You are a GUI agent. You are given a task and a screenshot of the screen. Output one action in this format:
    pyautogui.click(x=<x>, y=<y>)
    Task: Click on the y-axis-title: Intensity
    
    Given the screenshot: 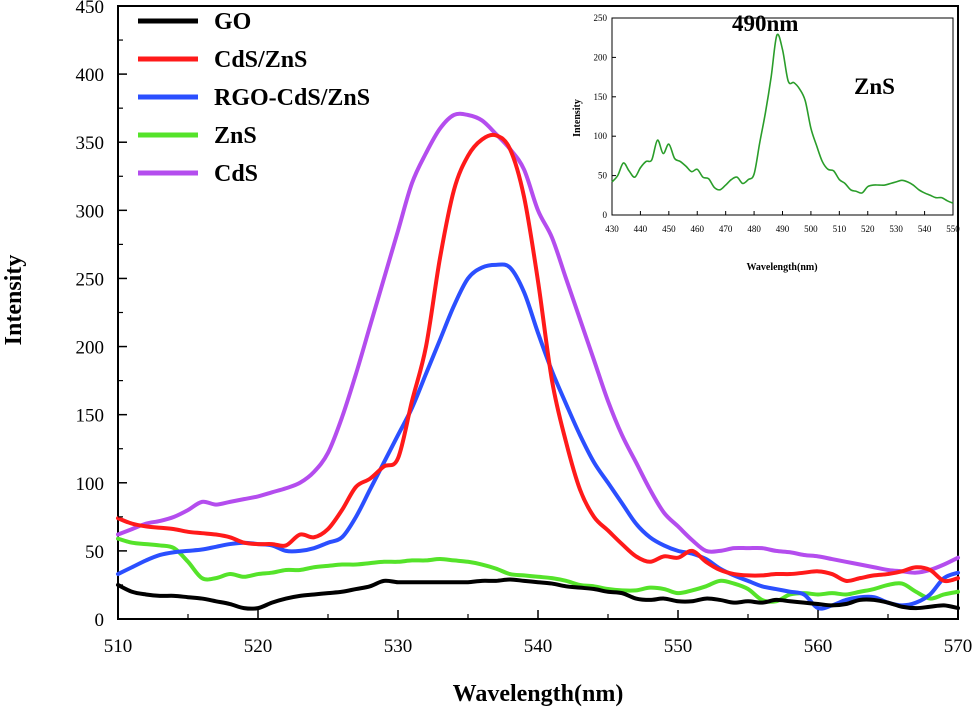 What is the action you would take?
    pyautogui.click(x=14, y=300)
    